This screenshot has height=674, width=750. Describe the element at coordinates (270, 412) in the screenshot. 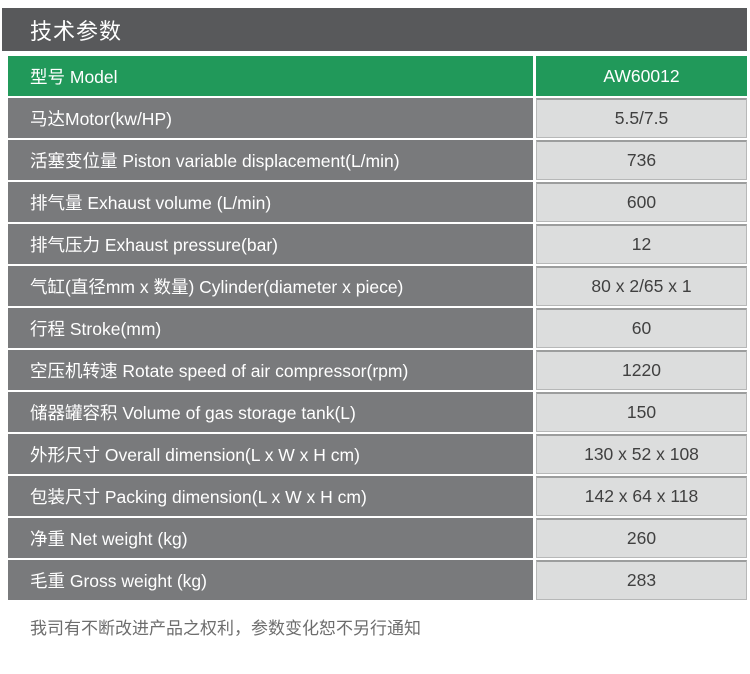

I see `spec-label-cell: 储器罐容积 Volume of gas storage tank(L)` at that location.